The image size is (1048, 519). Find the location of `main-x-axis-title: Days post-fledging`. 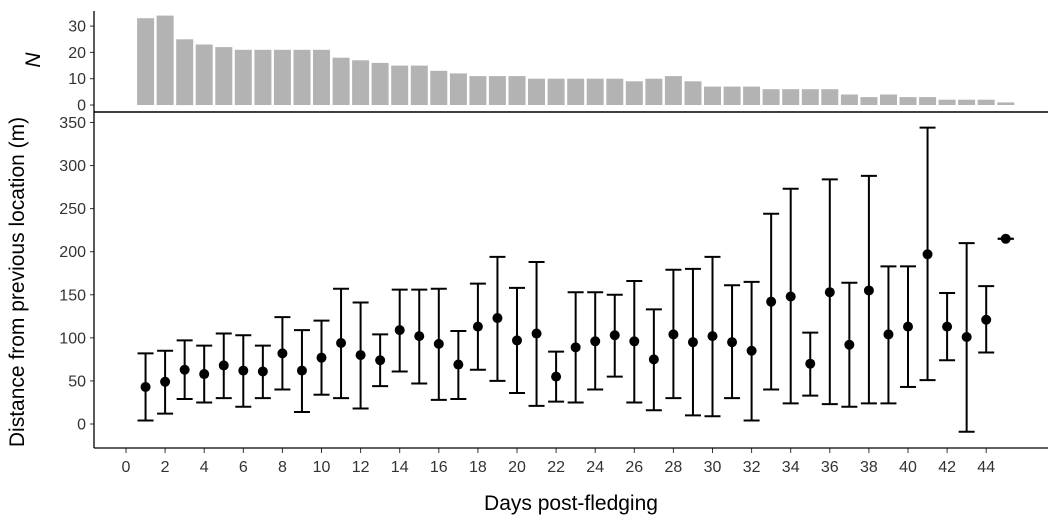

main-x-axis-title: Days post-fledging is located at coordinates (571, 503).